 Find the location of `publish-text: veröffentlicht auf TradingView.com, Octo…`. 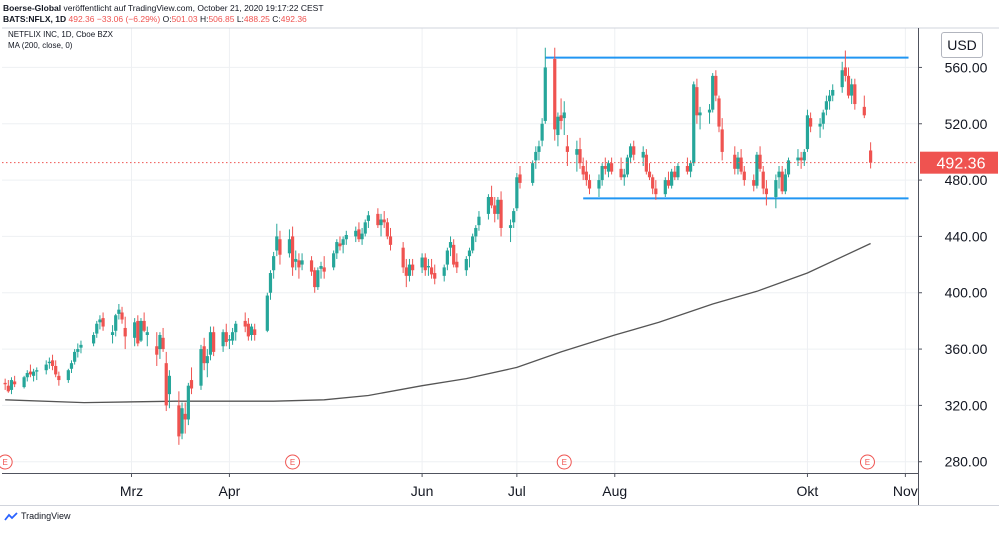

publish-text: veröffentlicht auf TradingView.com, Octo… is located at coordinates (192, 8).